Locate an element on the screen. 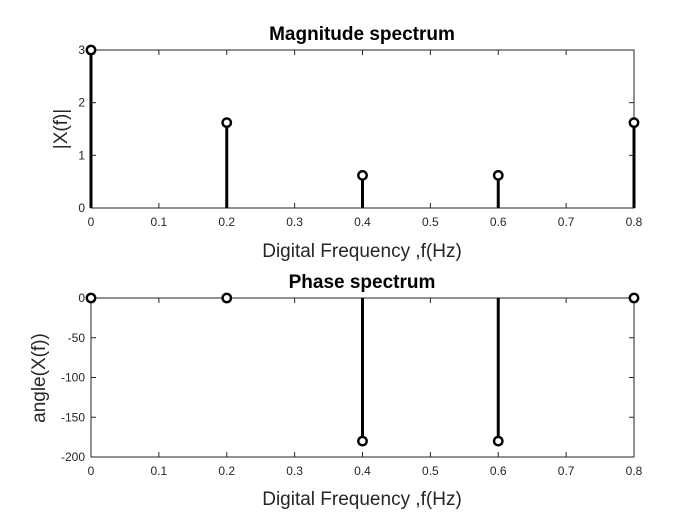 This screenshot has height=525, width=700. phase-ytick-label: -100 is located at coordinates (73, 378).